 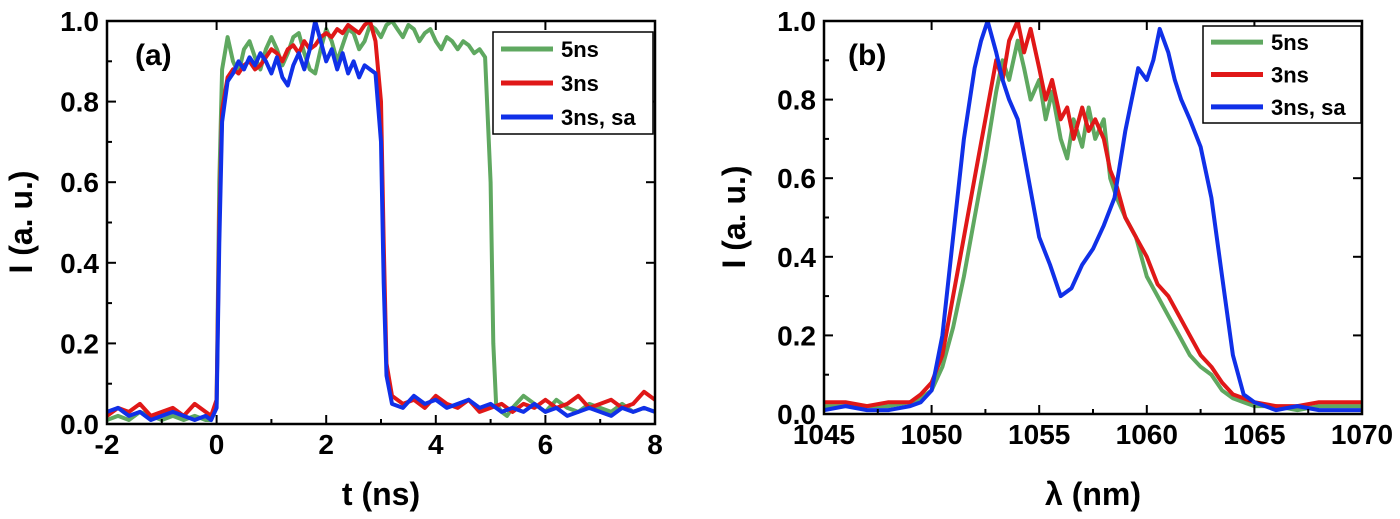 What do you see at coordinates (1147, 434) in the screenshot?
I see `panel-b-xtick-label: 1060` at bounding box center [1147, 434].